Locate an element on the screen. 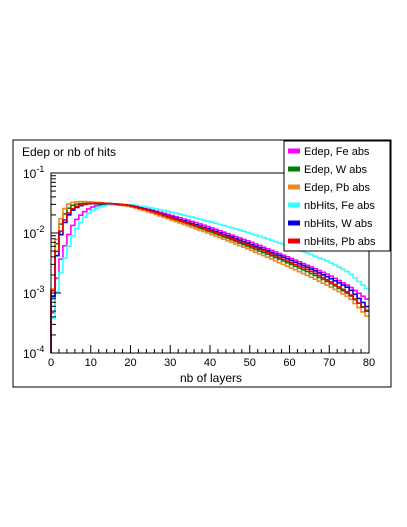 This screenshot has width=407, height=527. x-tick-label: 20 is located at coordinates (130, 363).